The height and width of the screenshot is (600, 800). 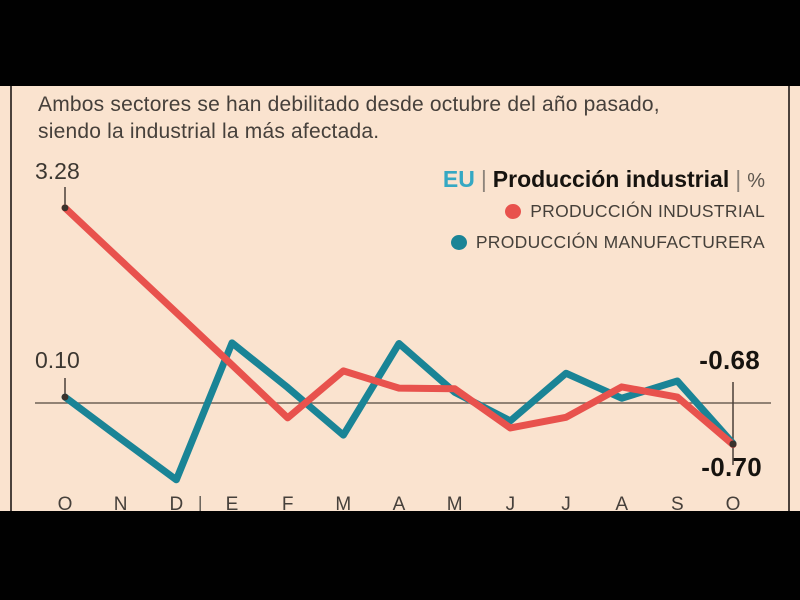 I want to click on start-marker-manufacturera, so click(x=65, y=397).